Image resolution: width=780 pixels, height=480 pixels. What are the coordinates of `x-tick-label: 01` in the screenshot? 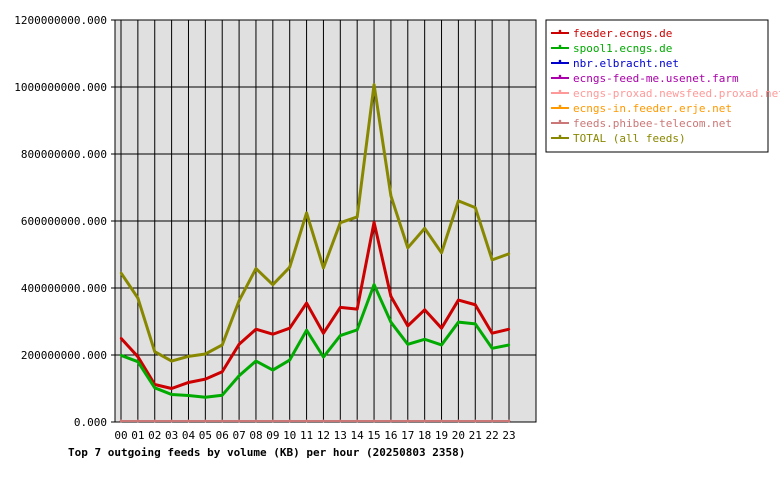 It's located at (137, 435).